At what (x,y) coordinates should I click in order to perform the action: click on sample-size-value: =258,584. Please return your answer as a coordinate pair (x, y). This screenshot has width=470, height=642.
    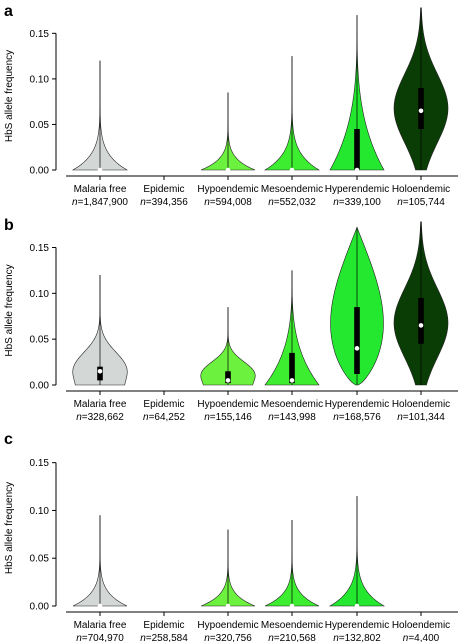
    Looking at the image, I should click on (167, 637).